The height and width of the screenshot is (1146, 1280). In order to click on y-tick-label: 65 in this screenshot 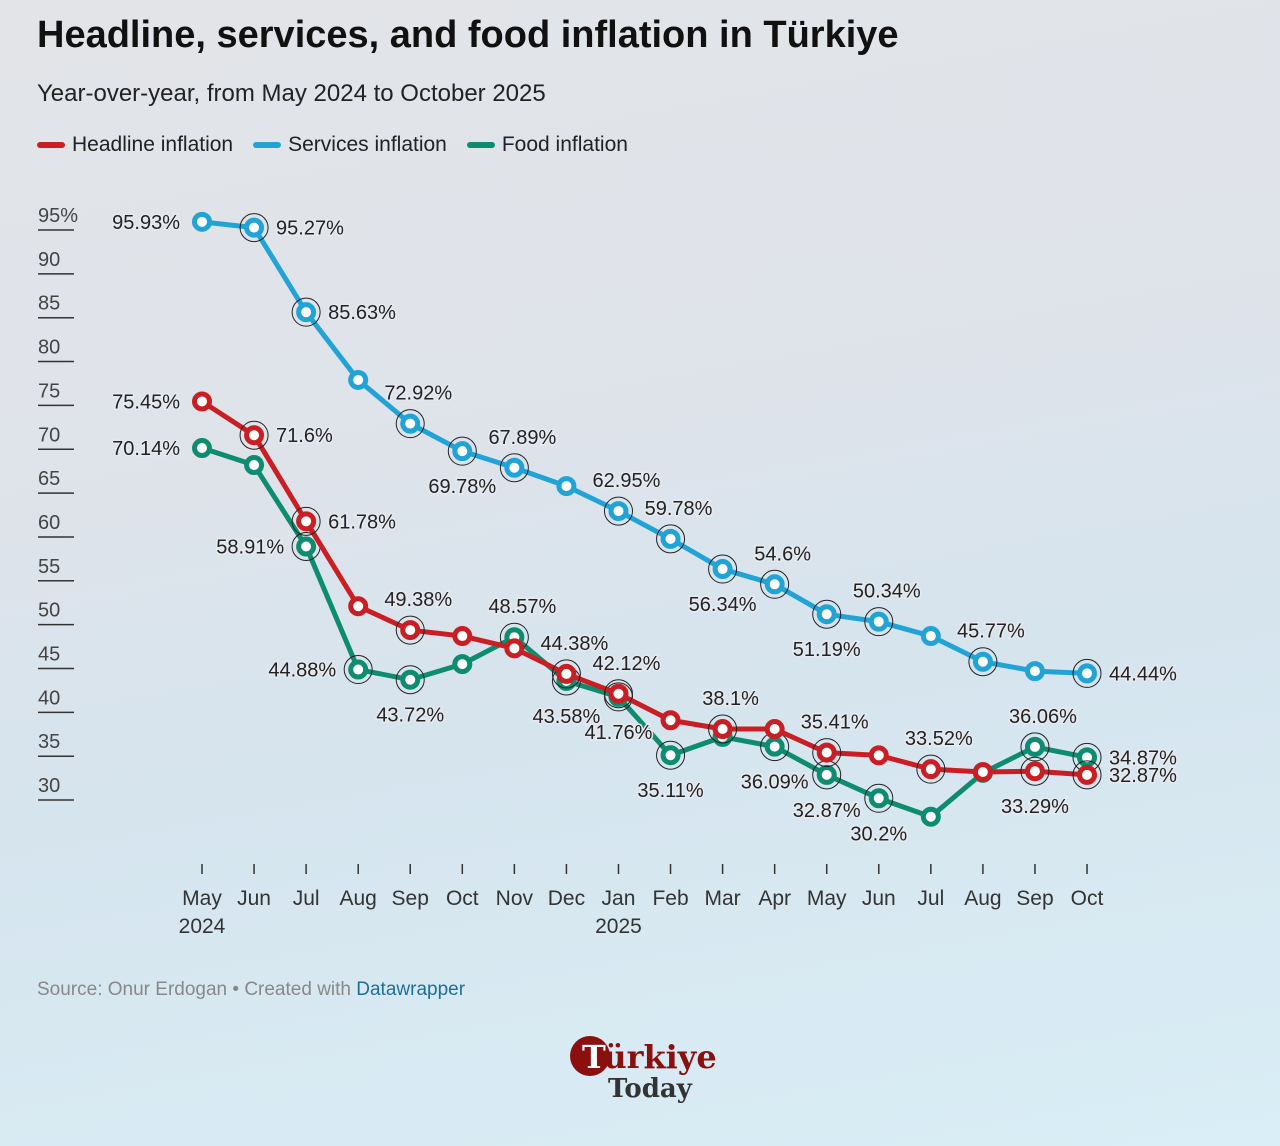, I will do `click(49, 479)`.